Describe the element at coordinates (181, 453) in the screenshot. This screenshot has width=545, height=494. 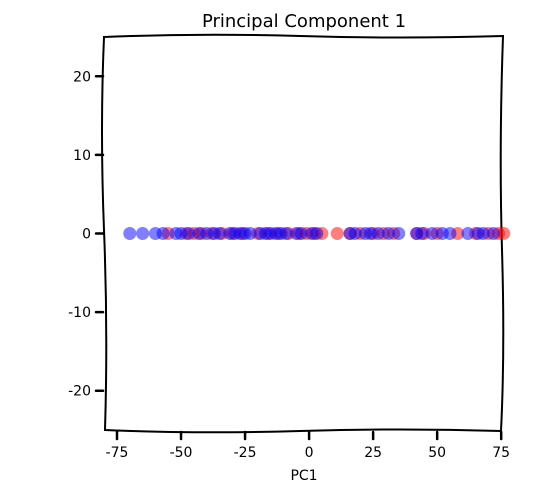
I see `x-tick-label: -50` at that location.